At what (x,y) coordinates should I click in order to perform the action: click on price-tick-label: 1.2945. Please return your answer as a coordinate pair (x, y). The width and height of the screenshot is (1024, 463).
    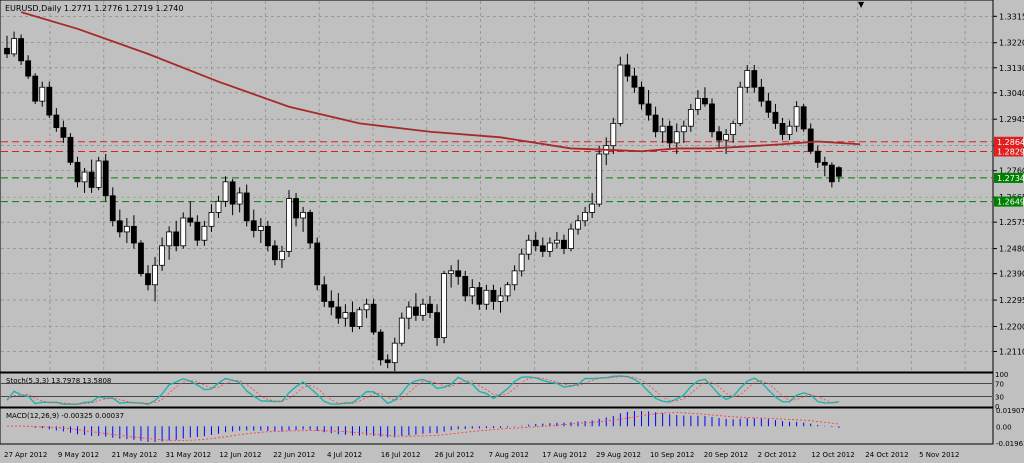
    Looking at the image, I should click on (1011, 119).